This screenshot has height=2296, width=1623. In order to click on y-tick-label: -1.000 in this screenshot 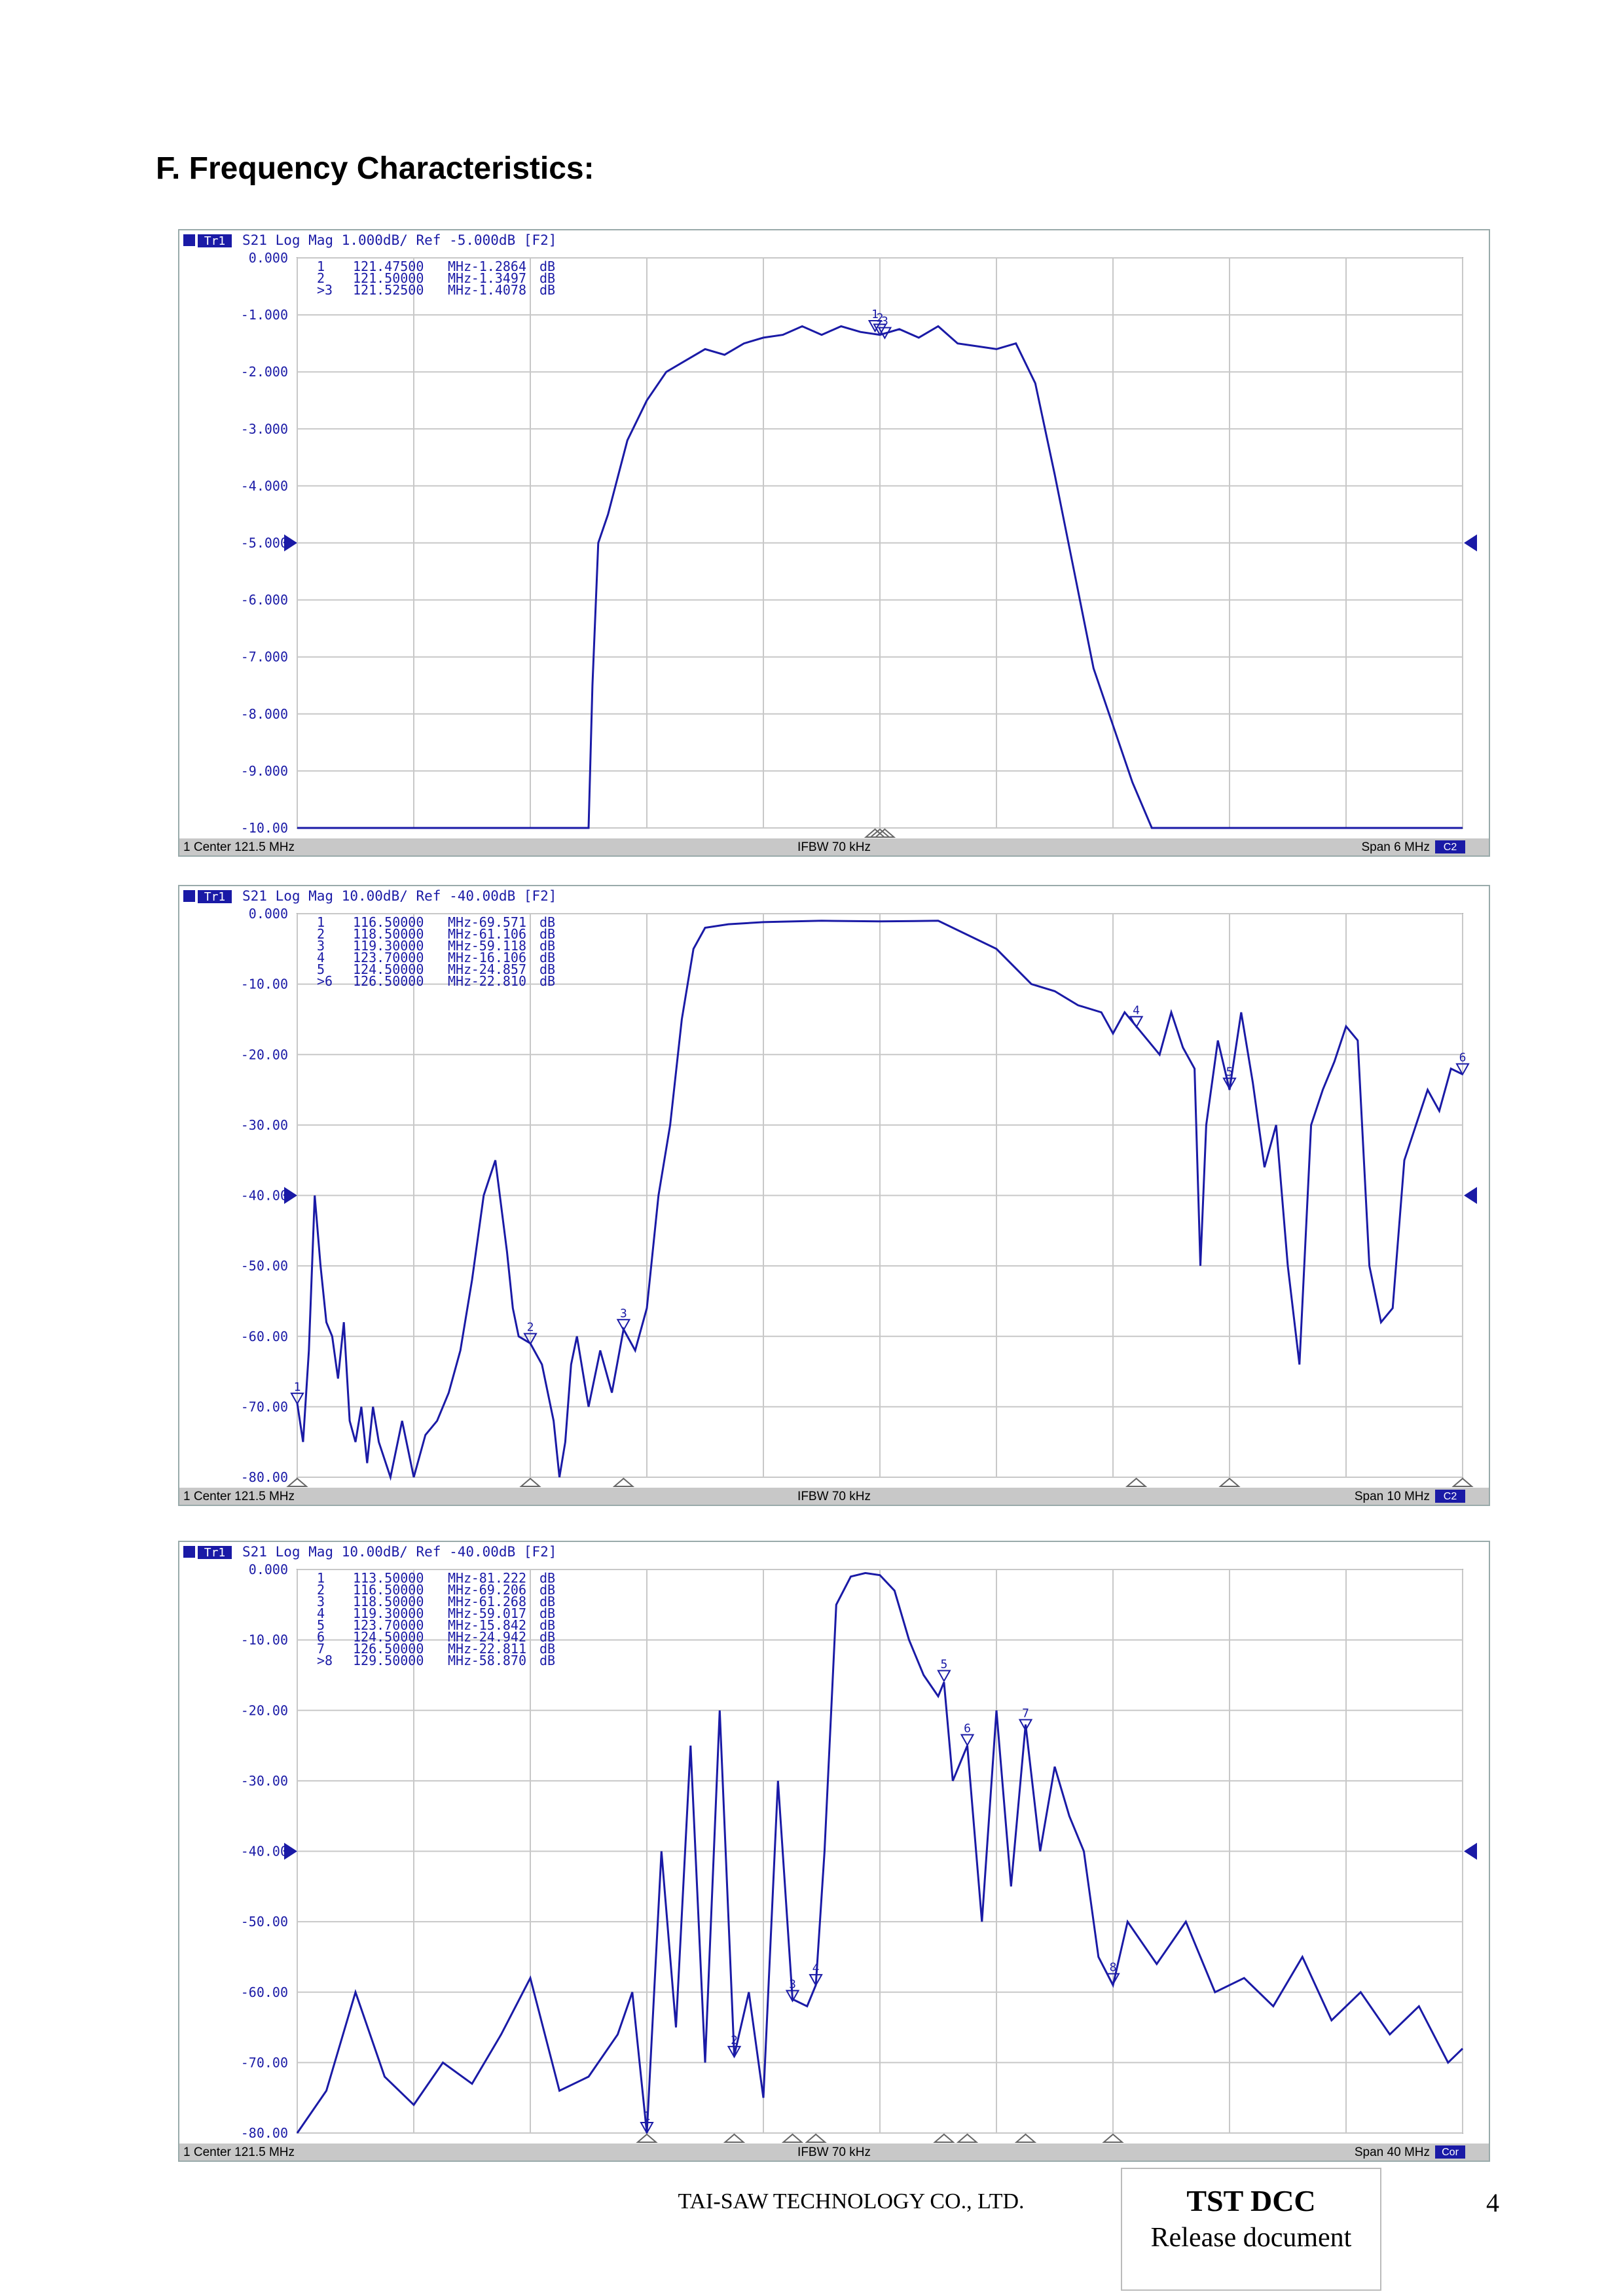, I will do `click(264, 315)`.